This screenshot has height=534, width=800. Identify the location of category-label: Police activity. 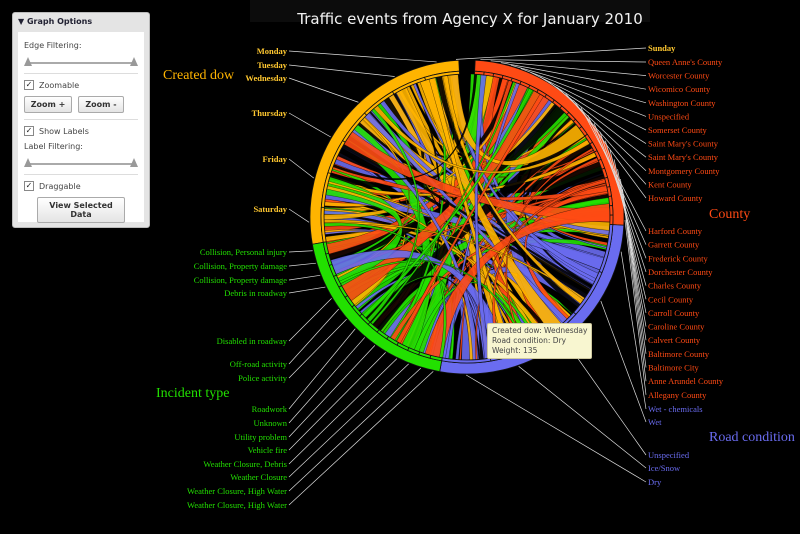
(263, 378).